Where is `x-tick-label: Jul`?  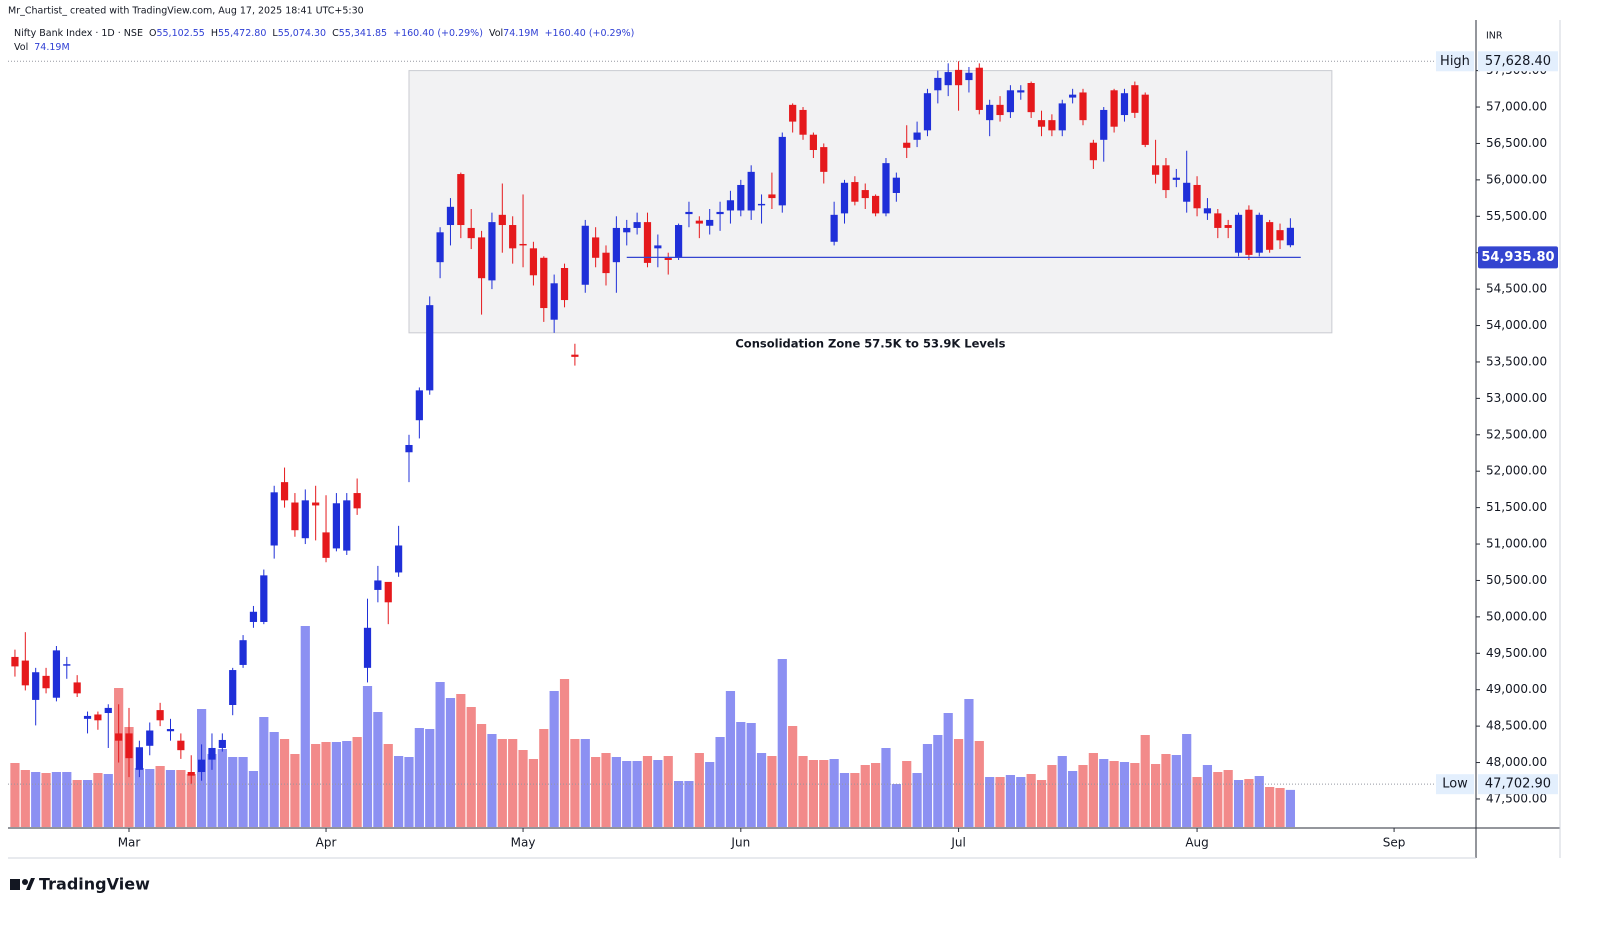
x-tick-label: Jul is located at coordinates (957, 843).